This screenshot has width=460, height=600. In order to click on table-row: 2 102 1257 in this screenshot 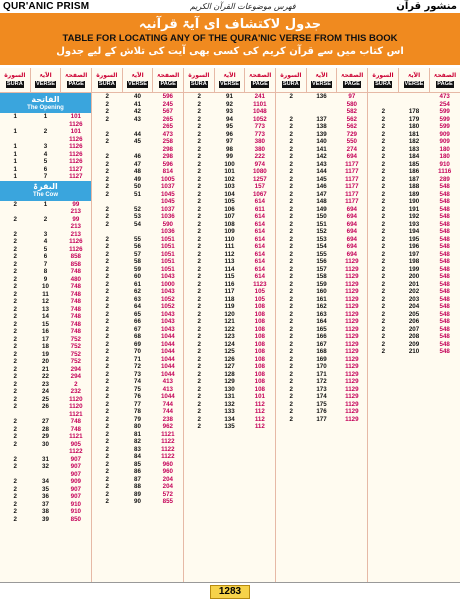, I will do `click(229, 180)`.